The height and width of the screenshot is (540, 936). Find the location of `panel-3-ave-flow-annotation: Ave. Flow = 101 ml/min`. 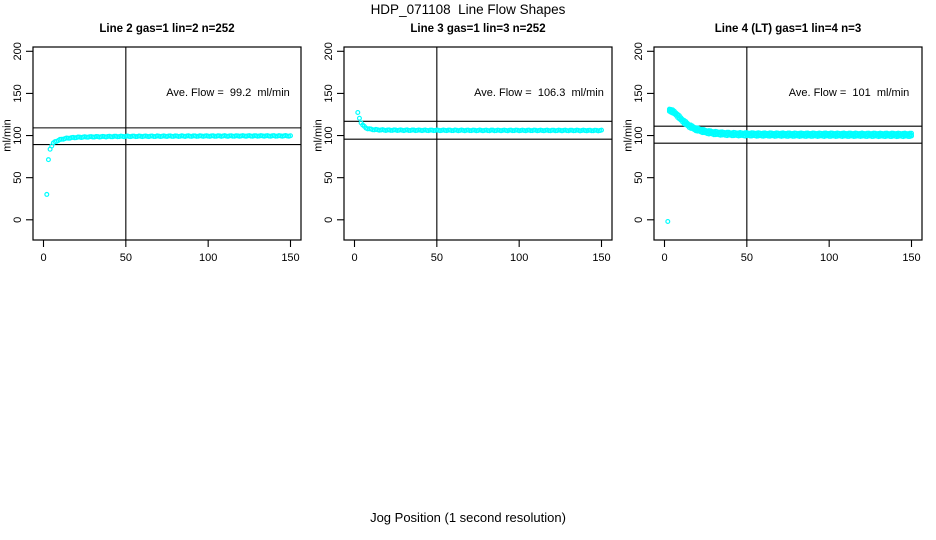

panel-3-ave-flow-annotation: Ave. Flow = 101 ml/min is located at coordinates (849, 93).